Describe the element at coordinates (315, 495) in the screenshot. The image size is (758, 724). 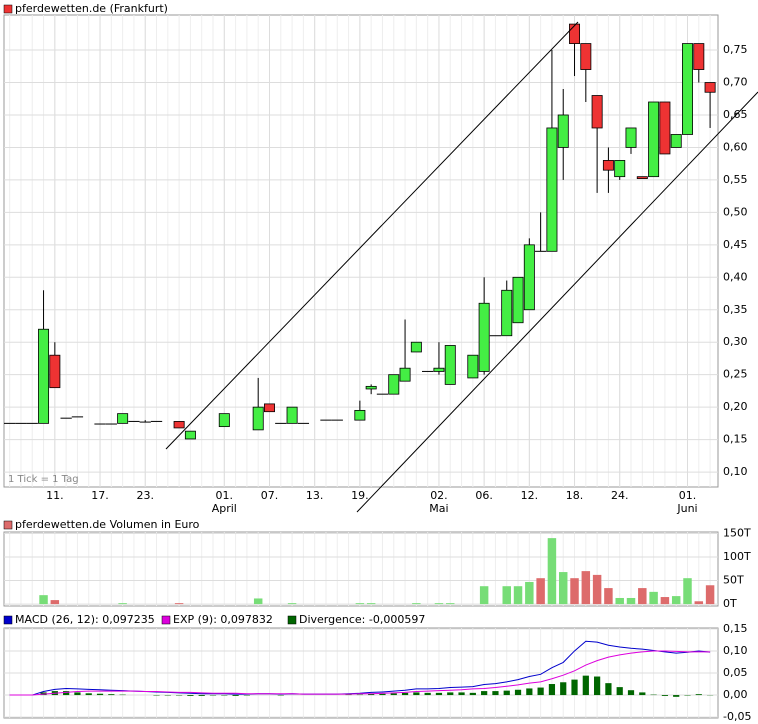
I see `x-tick-label: 13.` at that location.